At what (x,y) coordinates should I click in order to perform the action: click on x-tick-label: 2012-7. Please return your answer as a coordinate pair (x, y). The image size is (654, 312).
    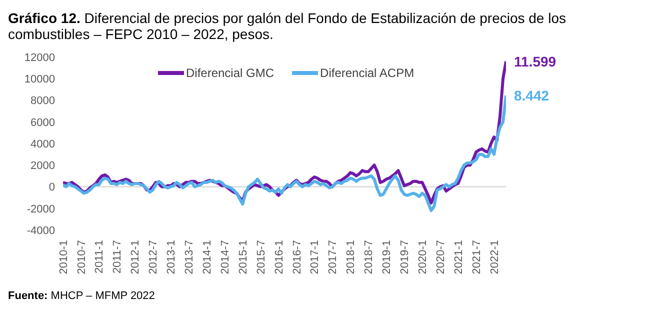
    Looking at the image, I should click on (154, 257).